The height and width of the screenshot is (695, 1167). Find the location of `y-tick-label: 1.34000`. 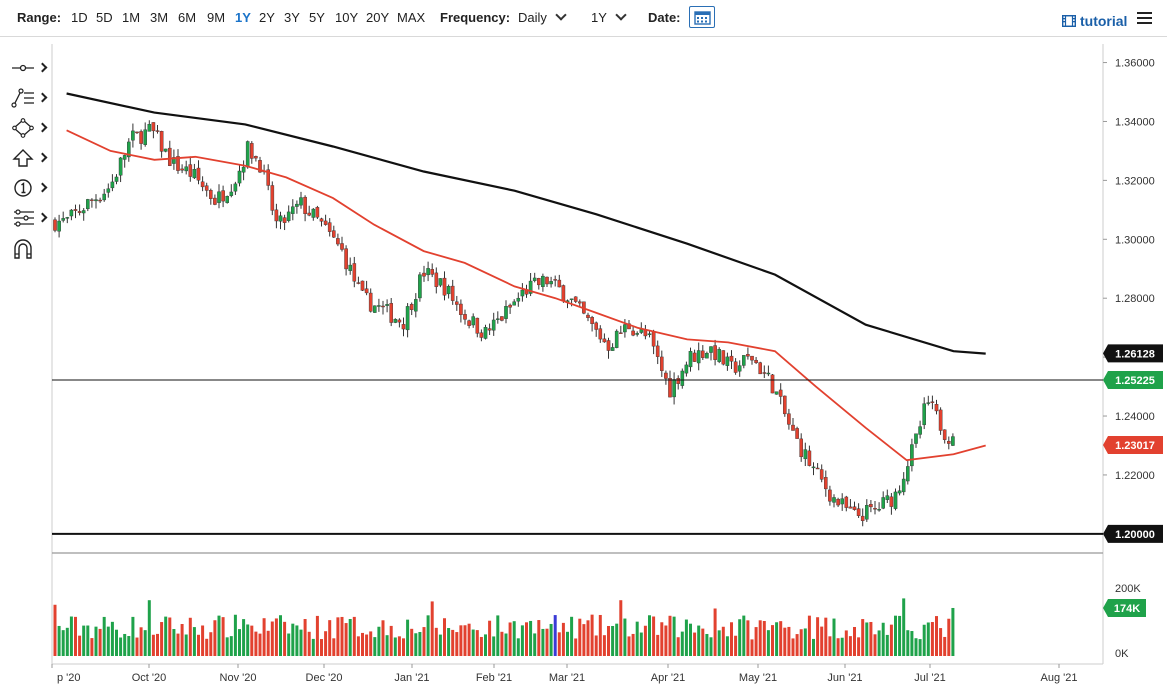

y-tick-label: 1.34000 is located at coordinates (1135, 122).